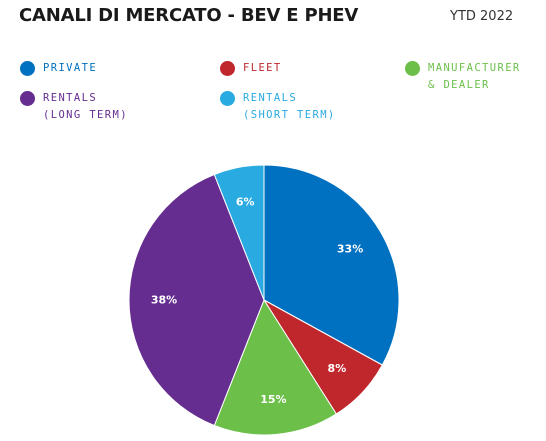 The width and height of the screenshot is (546, 441). I want to click on legend-item-private: Private, so click(58, 68).